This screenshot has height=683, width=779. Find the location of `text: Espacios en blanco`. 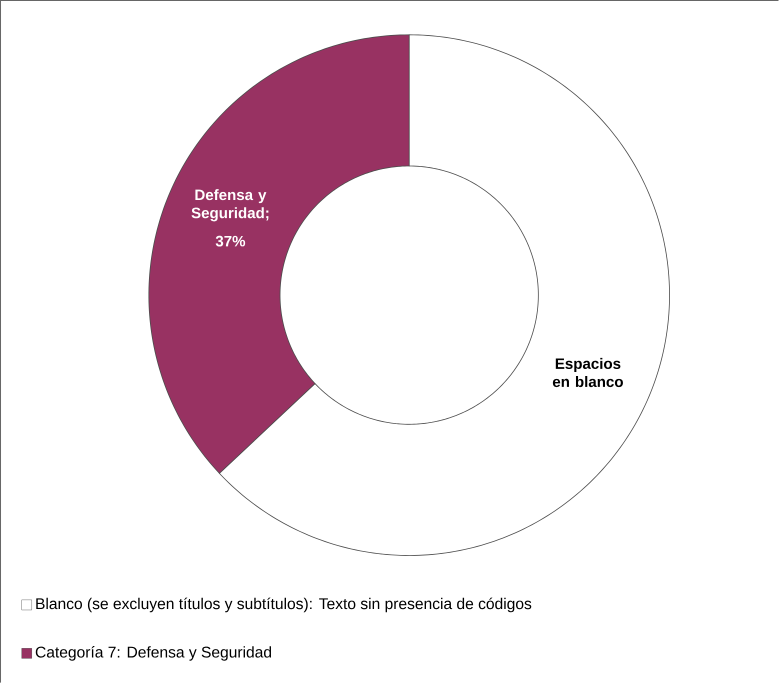

text: Espacios en blanco is located at coordinates (587, 372).